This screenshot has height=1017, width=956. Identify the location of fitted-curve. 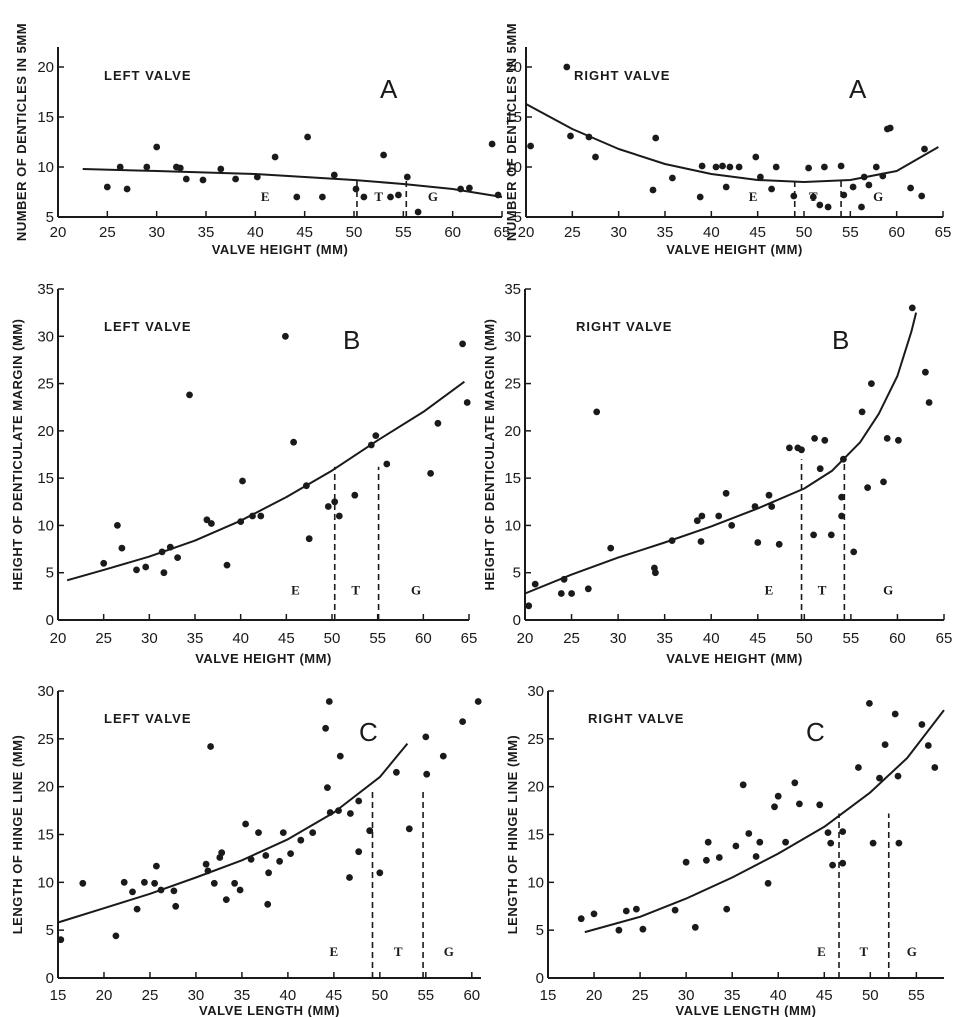
(732, 143).